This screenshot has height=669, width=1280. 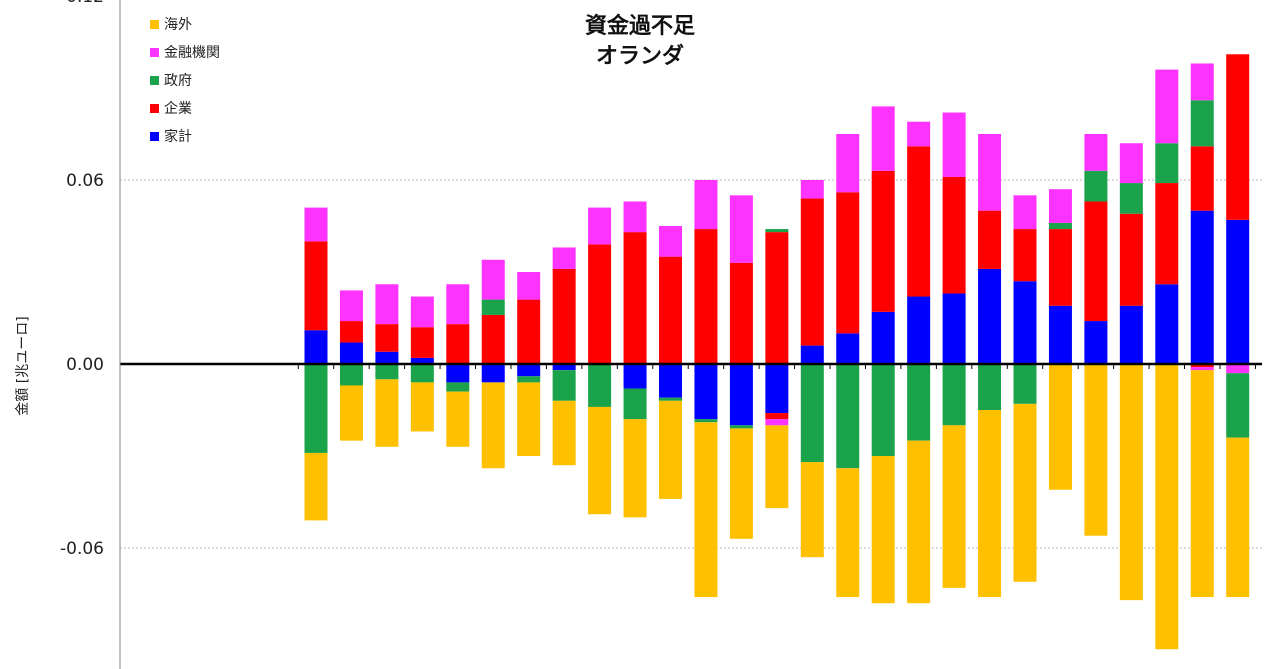 What do you see at coordinates (23, 366) in the screenshot?
I see `y-axis-label: 金額 [兆ユーロ]` at bounding box center [23, 366].